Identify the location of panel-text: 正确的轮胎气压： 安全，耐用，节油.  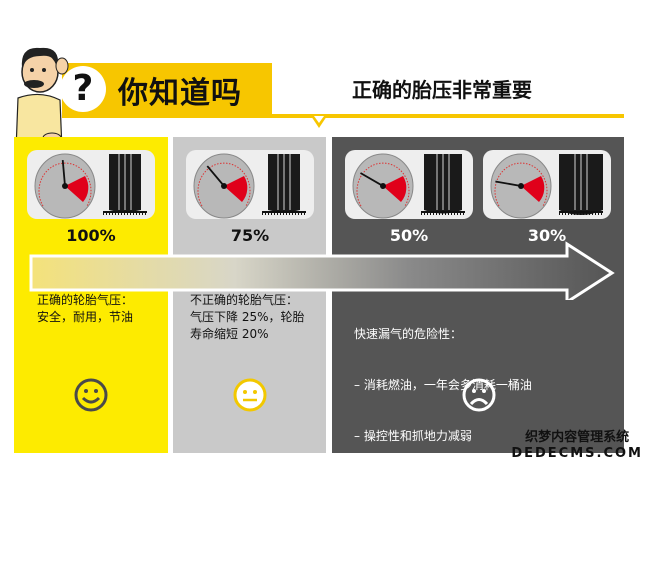
(85, 309).